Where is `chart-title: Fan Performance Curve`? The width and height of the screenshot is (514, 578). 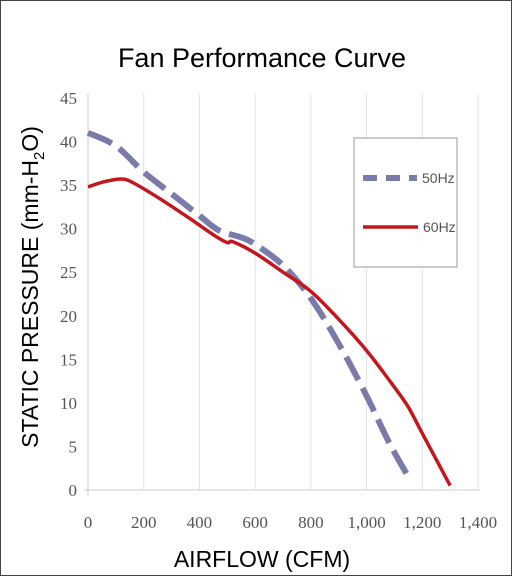
chart-title: Fan Performance Curve is located at coordinates (262, 58).